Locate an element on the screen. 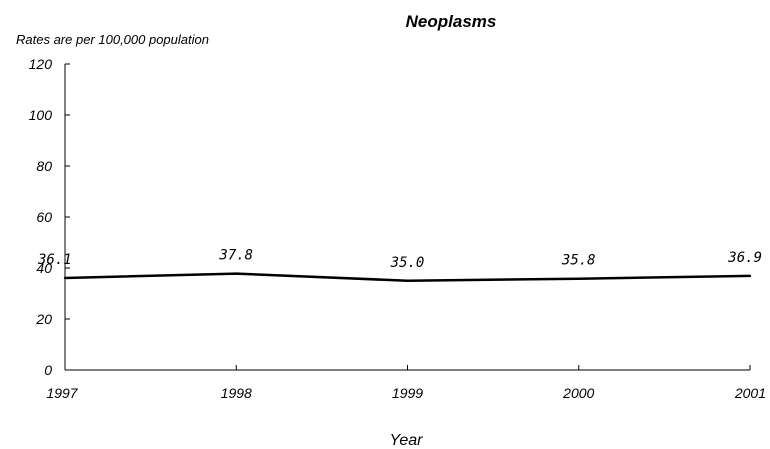 The image size is (770, 449). y-tick-label: 100 is located at coordinates (41, 115).